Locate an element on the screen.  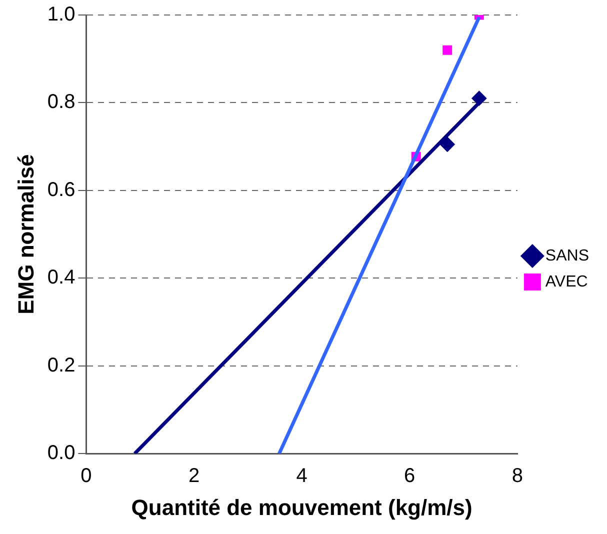
legend-label: SANS is located at coordinates (567, 255).